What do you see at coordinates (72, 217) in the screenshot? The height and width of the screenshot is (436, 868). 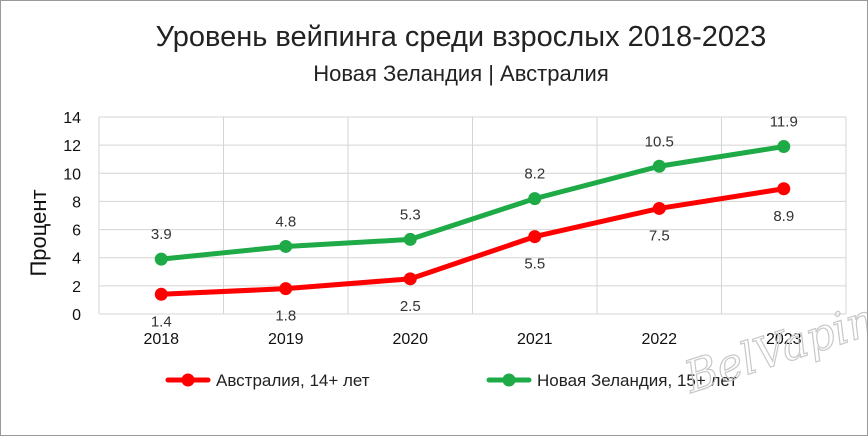 I see `y-axis-ticks: 0 2 4 6 8 10 12 14` at bounding box center [72, 217].